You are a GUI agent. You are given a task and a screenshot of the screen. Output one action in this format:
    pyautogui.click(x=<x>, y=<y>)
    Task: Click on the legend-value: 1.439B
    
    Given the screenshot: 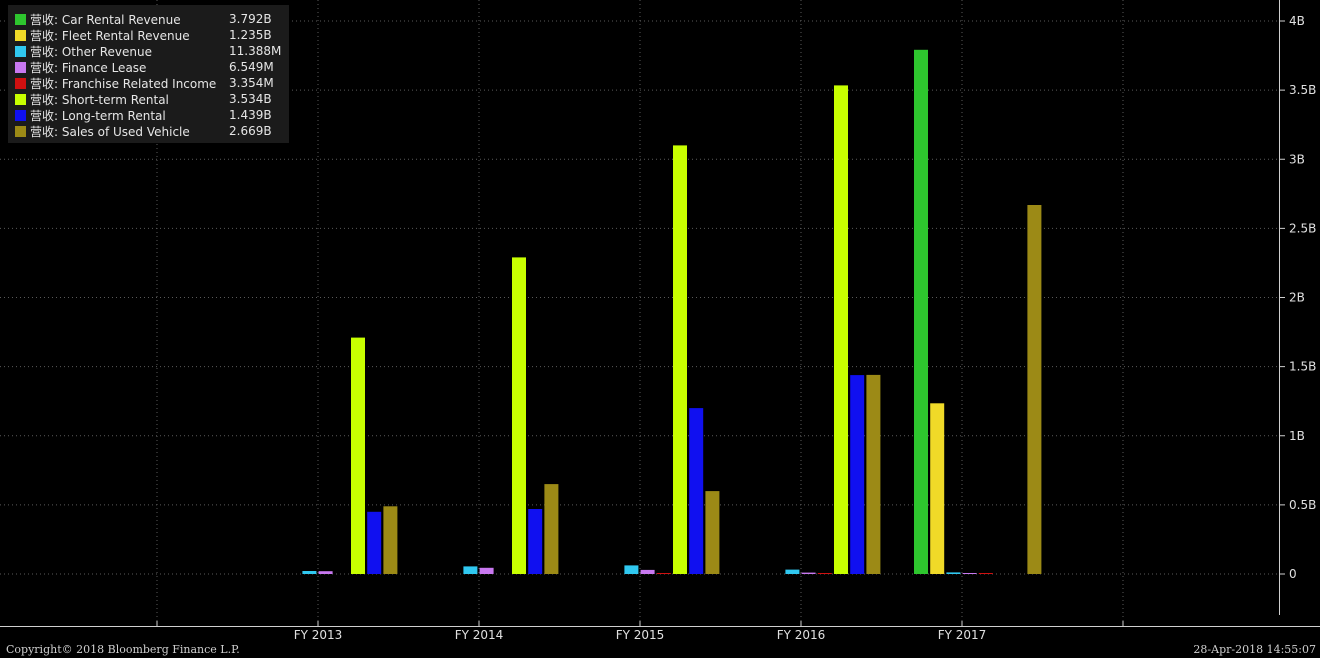 What is the action you would take?
    pyautogui.click(x=250, y=115)
    